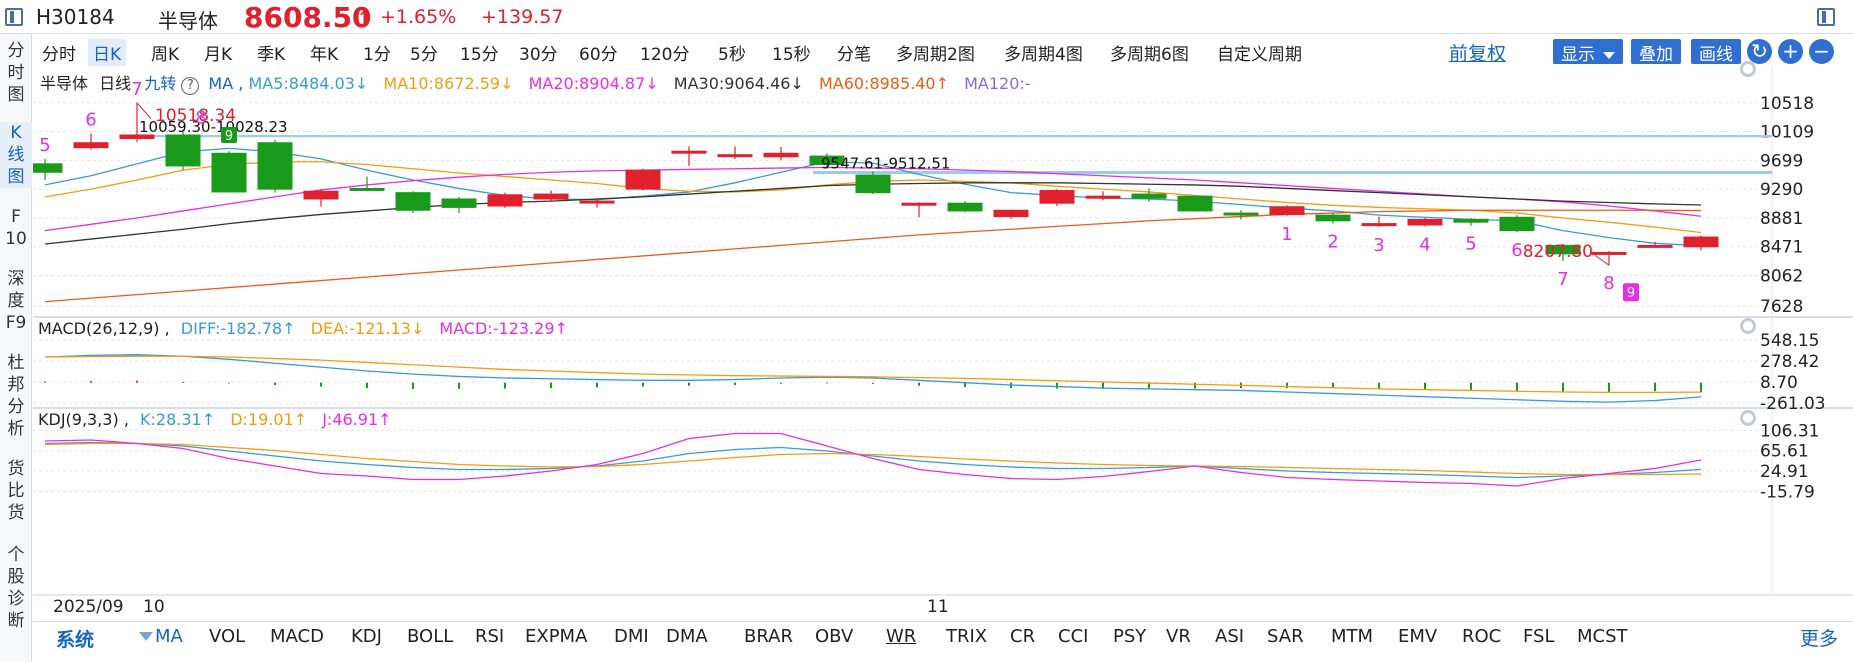  I want to click on kdj-name: KDJ(9,3,3) ,, so click(83, 419).